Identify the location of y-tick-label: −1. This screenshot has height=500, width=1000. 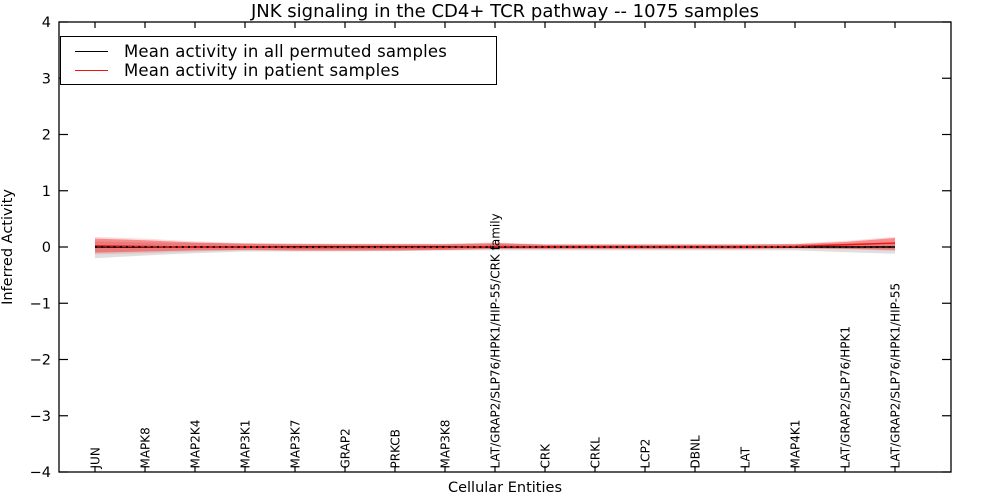
(40, 304).